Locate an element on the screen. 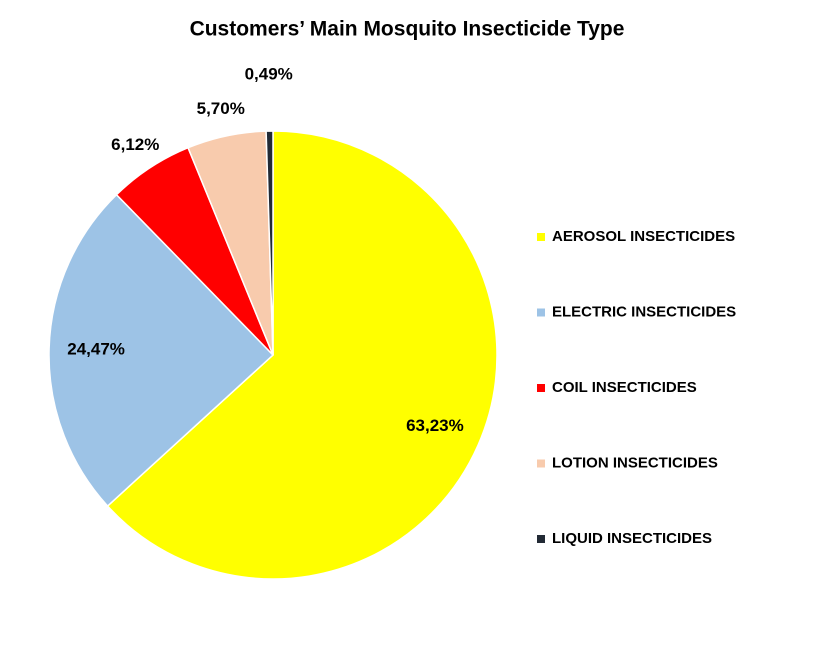 This screenshot has height=661, width=816. data-label: 63,23% is located at coordinates (435, 425).